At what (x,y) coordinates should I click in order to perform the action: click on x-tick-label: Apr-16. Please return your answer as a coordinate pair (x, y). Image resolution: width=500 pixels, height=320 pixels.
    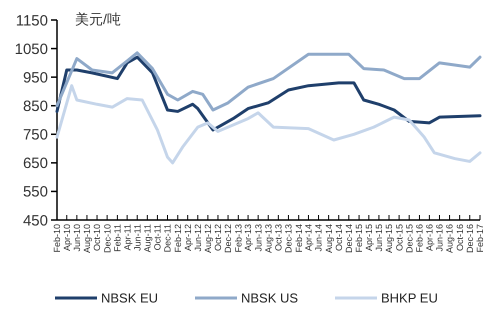
    Looking at the image, I should click on (429, 238).